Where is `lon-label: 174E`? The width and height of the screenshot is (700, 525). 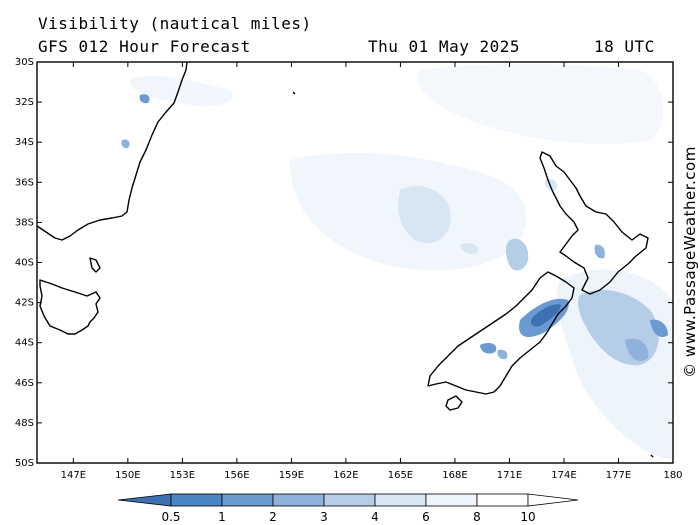 lon-label: 174E is located at coordinates (563, 475).